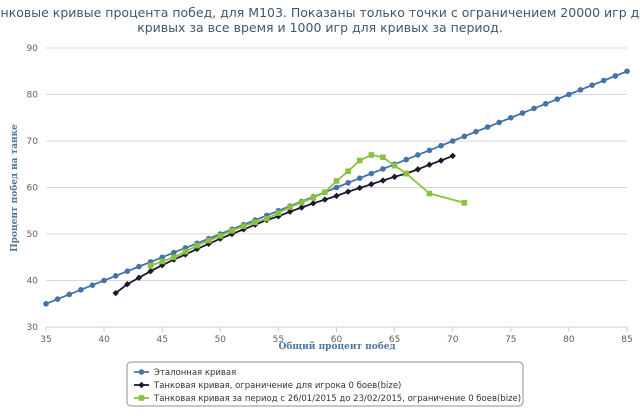 Image resolution: width=640 pixels, height=416 pixels. I want to click on x-tick-label: 45, so click(161, 340).